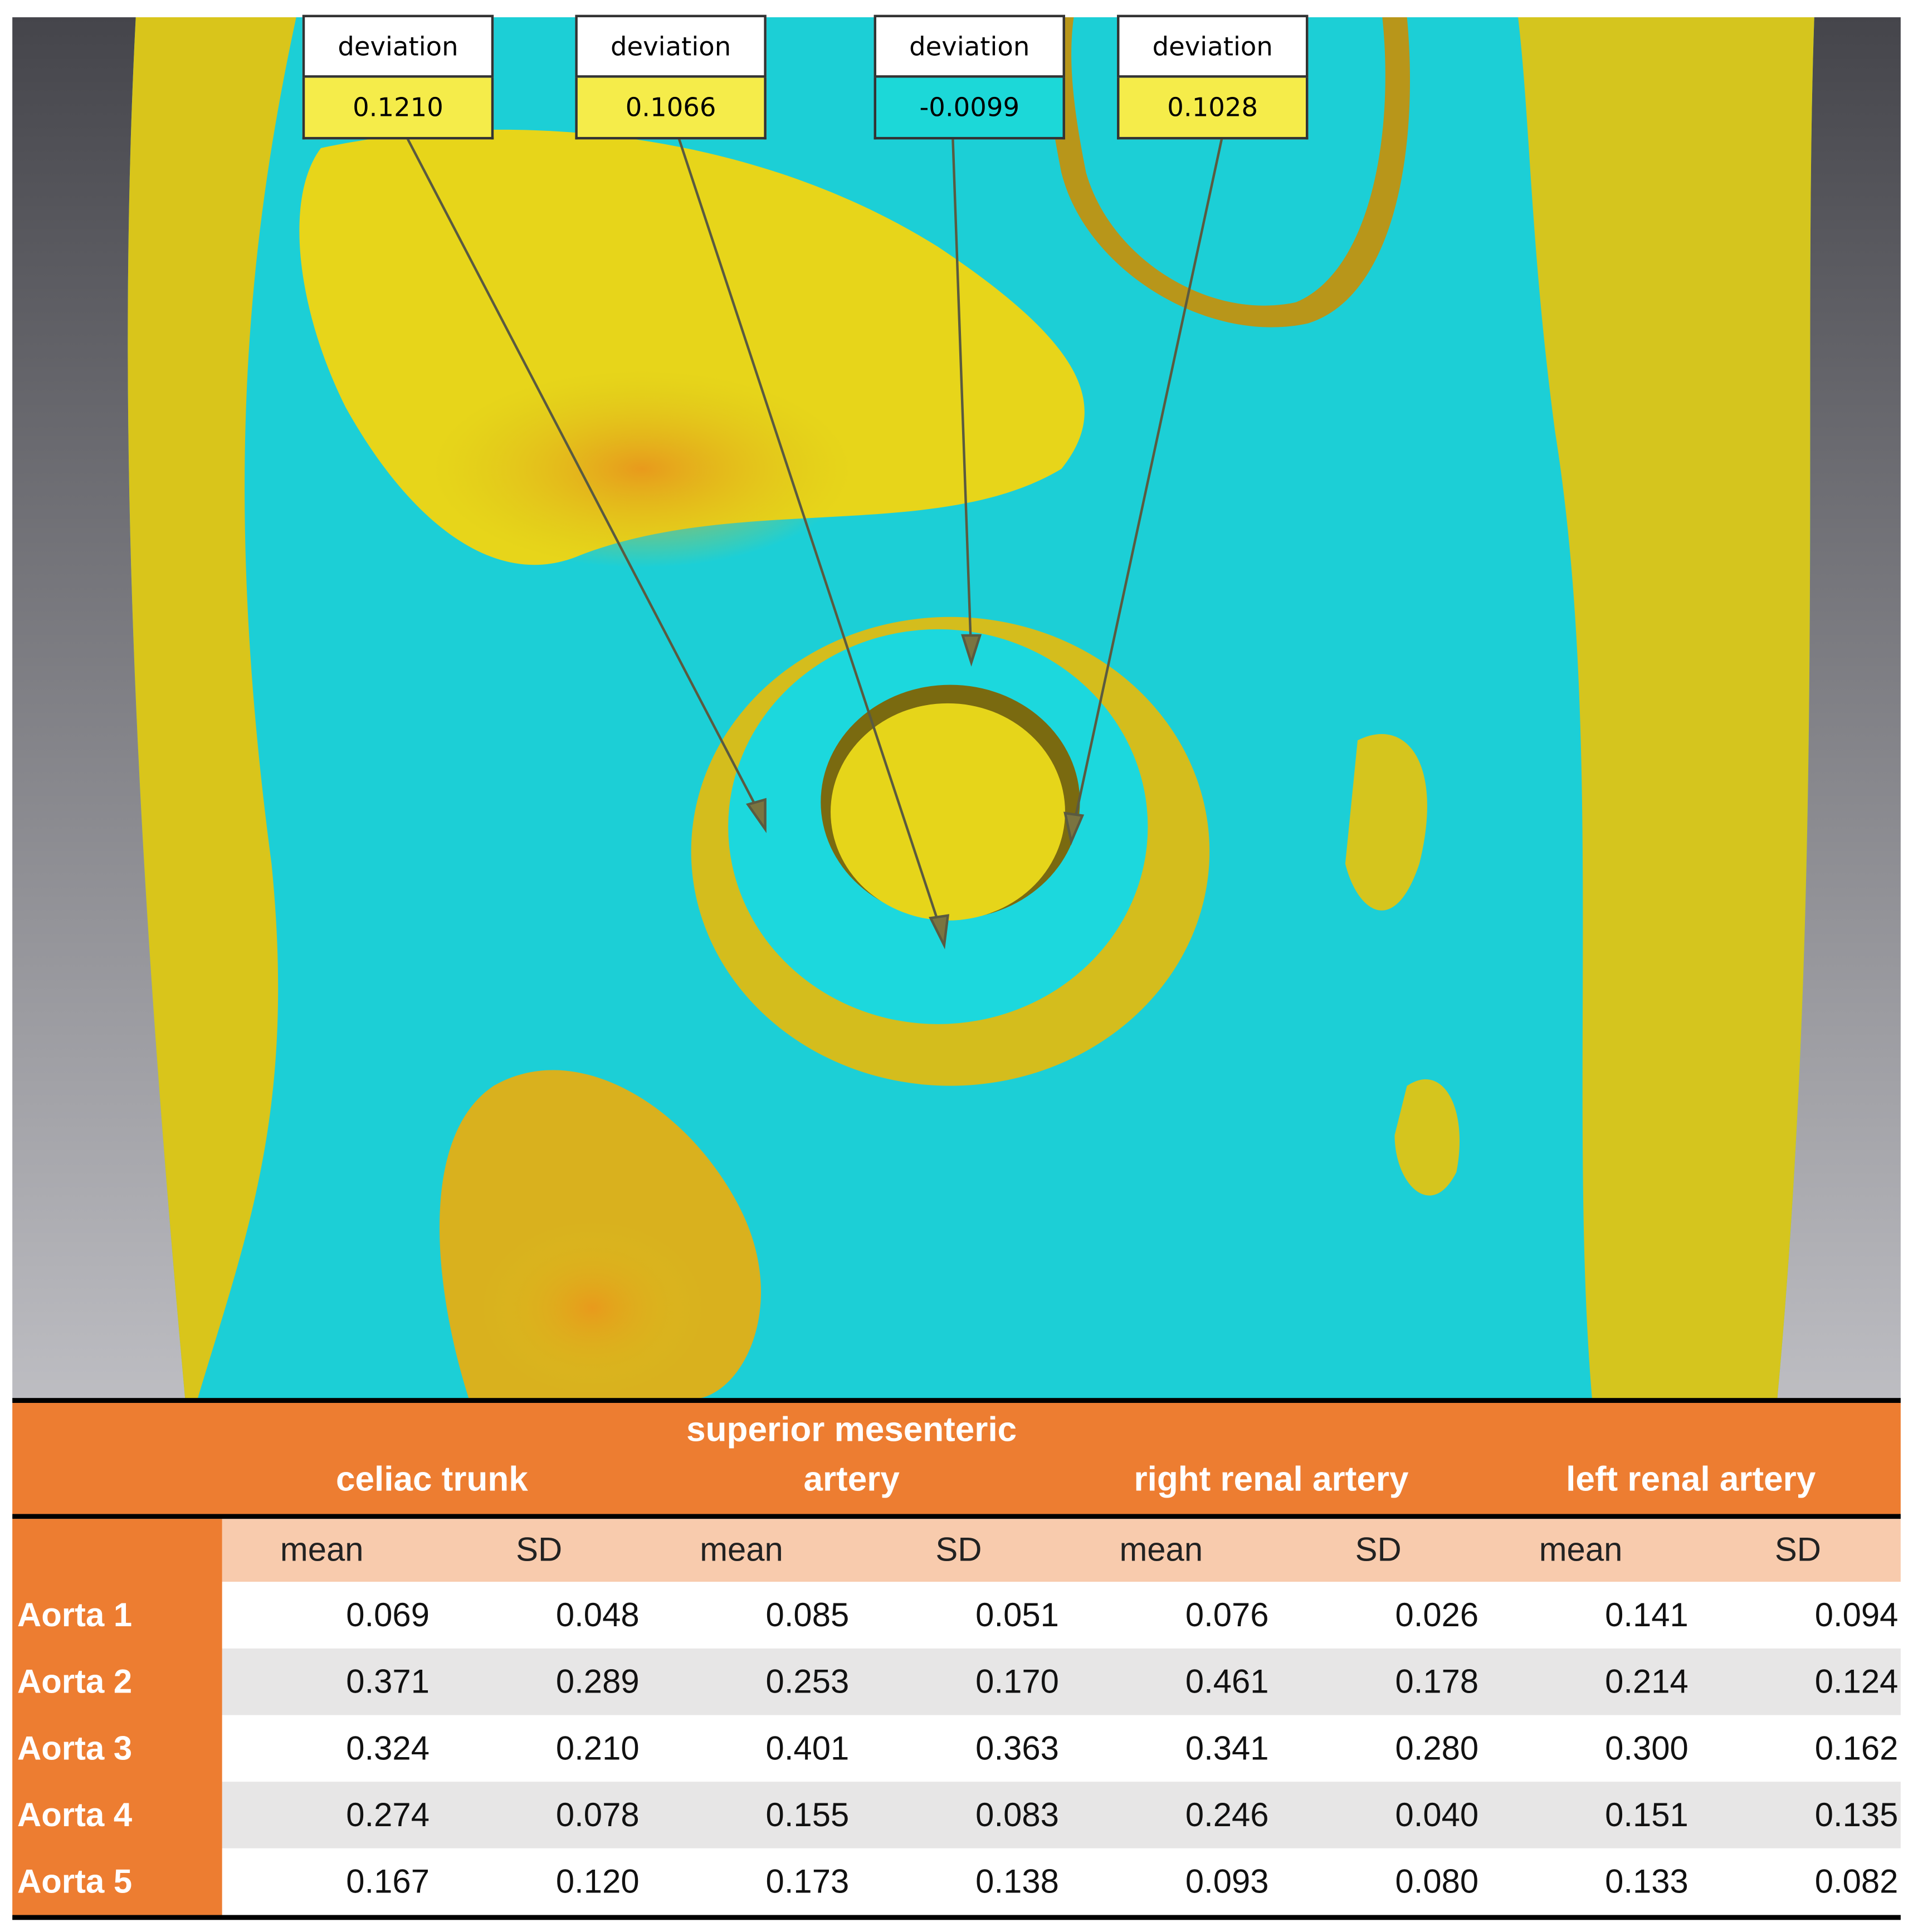 The image size is (1913, 1932). Describe the element at coordinates (1227, 1814) in the screenshot. I see `cell: 0.246` at that location.